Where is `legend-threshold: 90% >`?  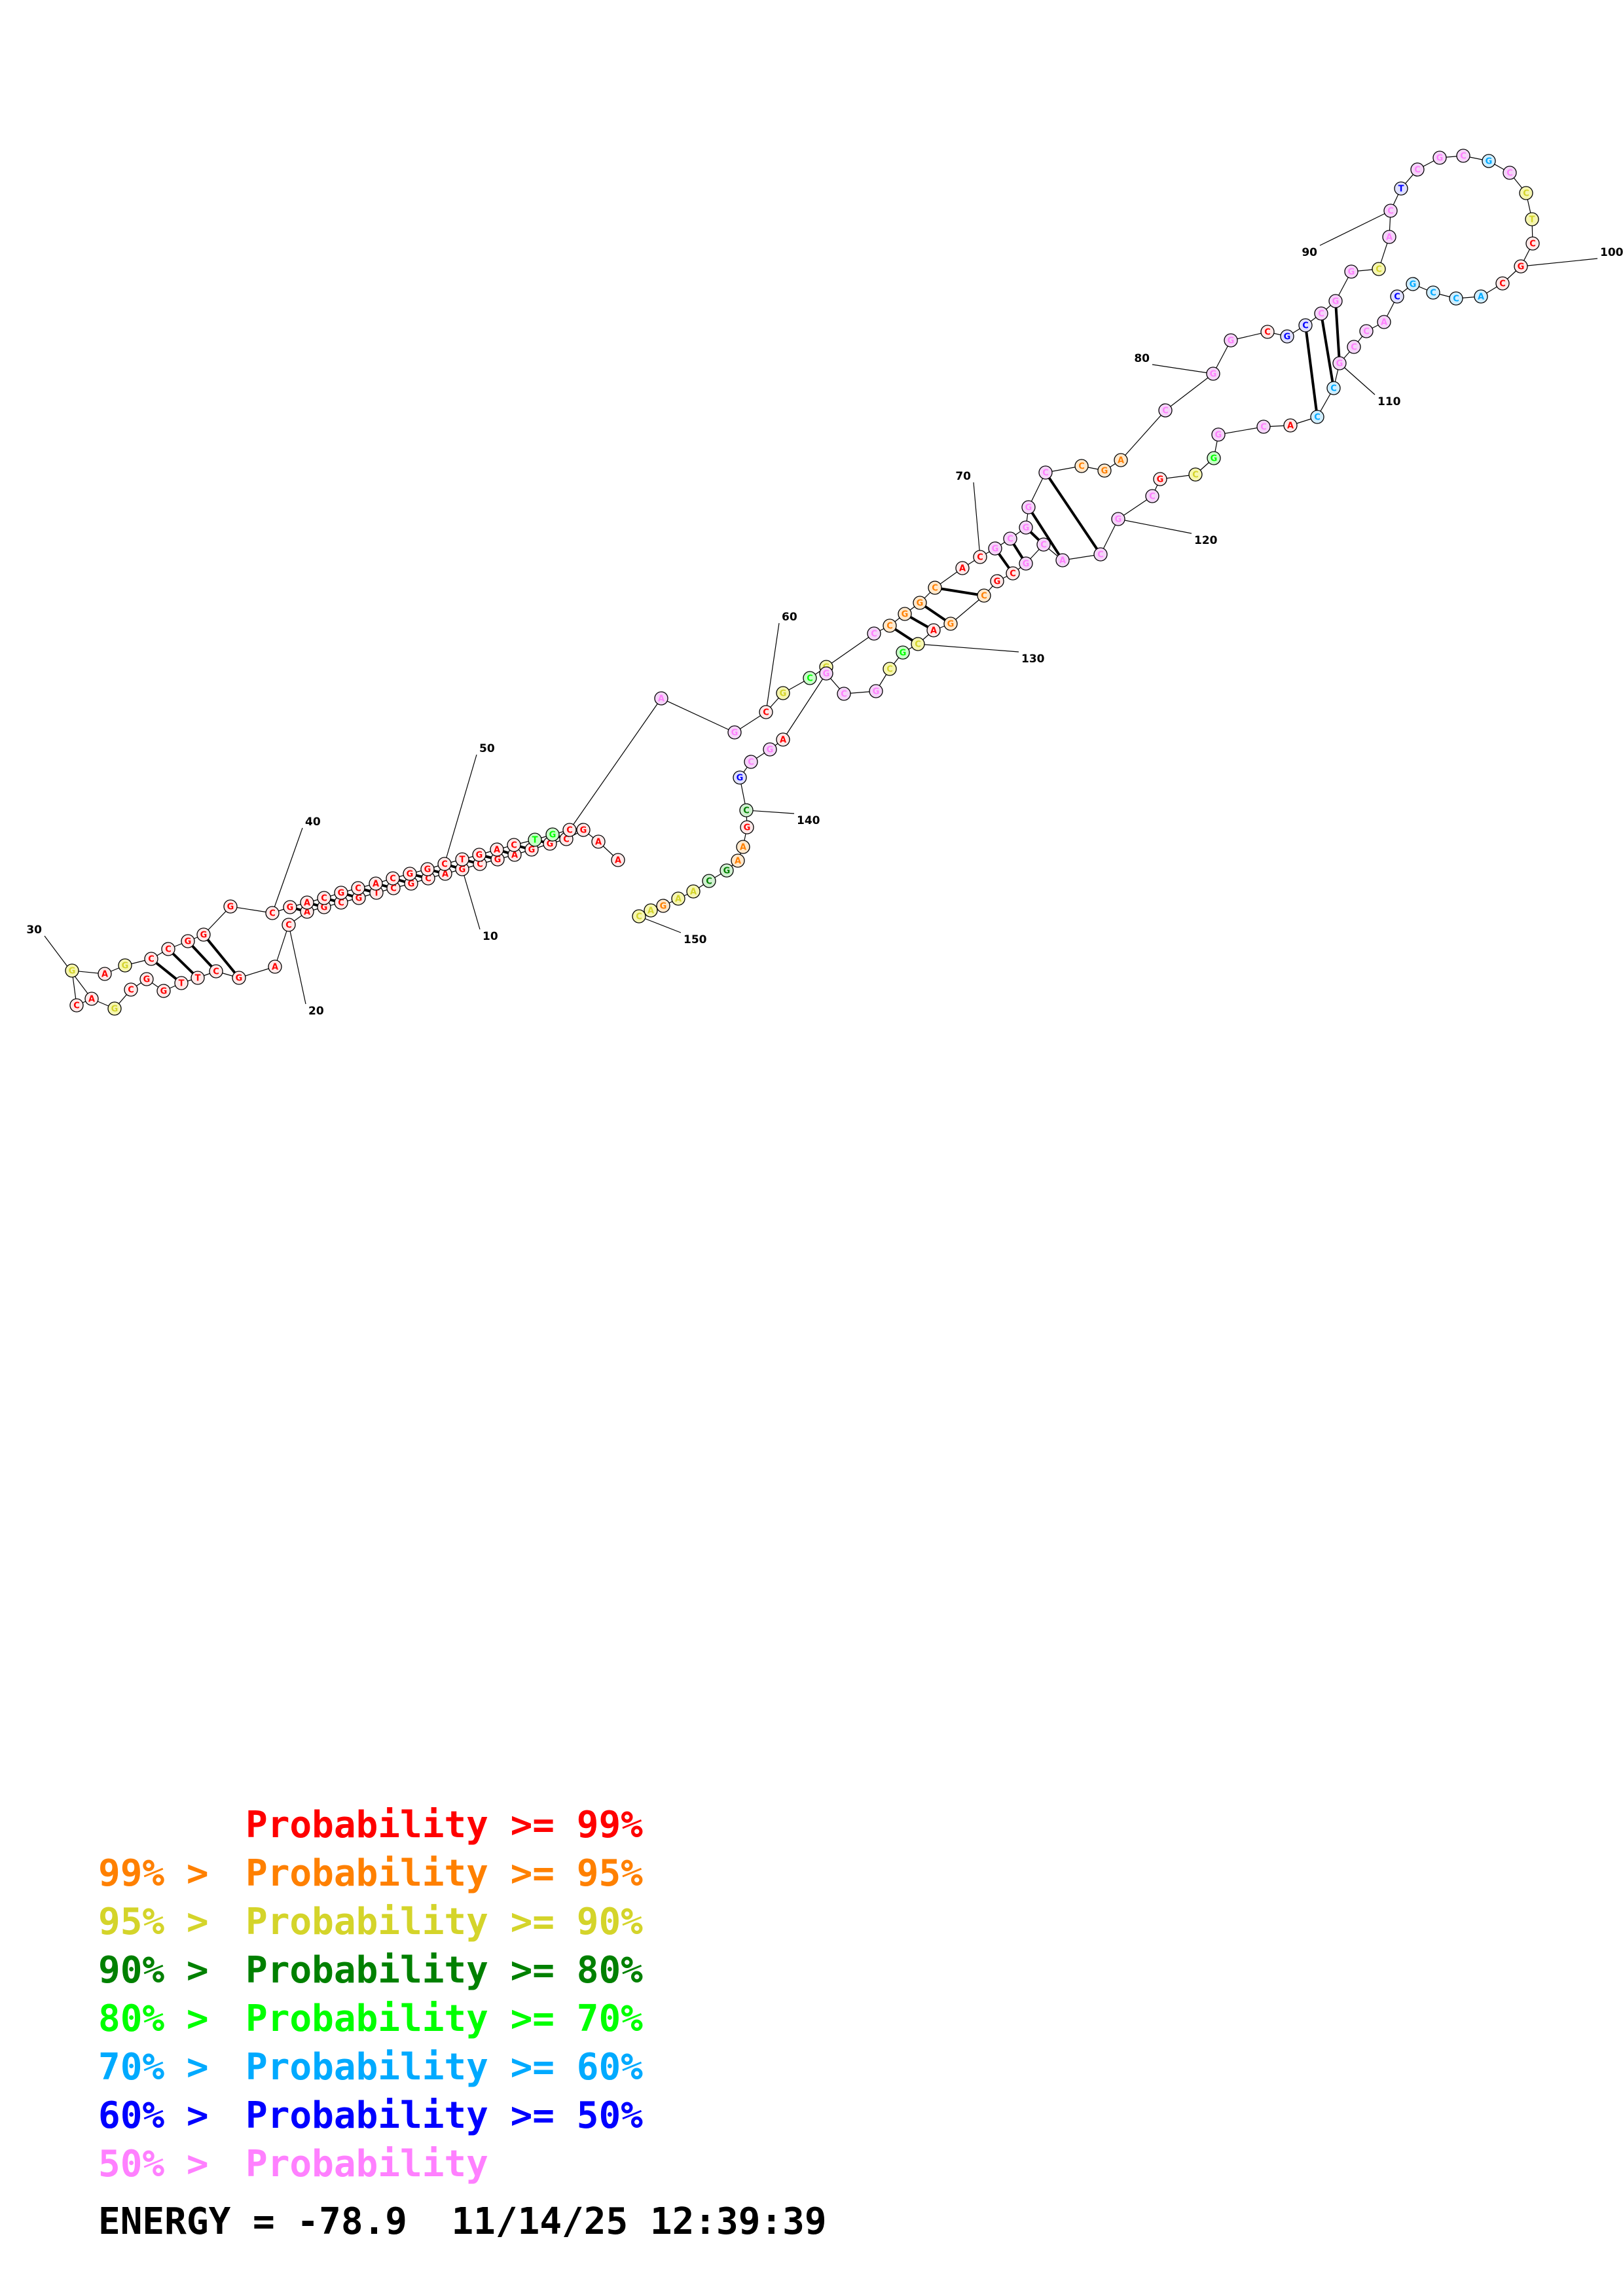
legend-threshold: 90% > is located at coordinates (153, 1970).